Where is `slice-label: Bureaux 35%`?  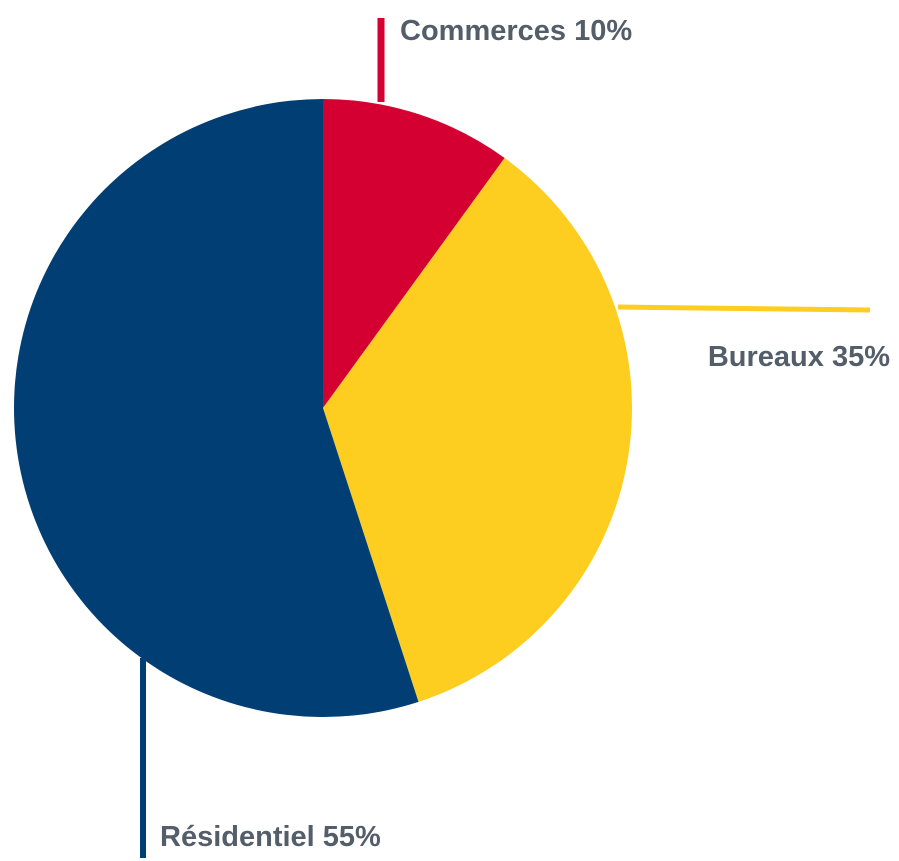
slice-label: Bureaux 35% is located at coordinates (799, 357).